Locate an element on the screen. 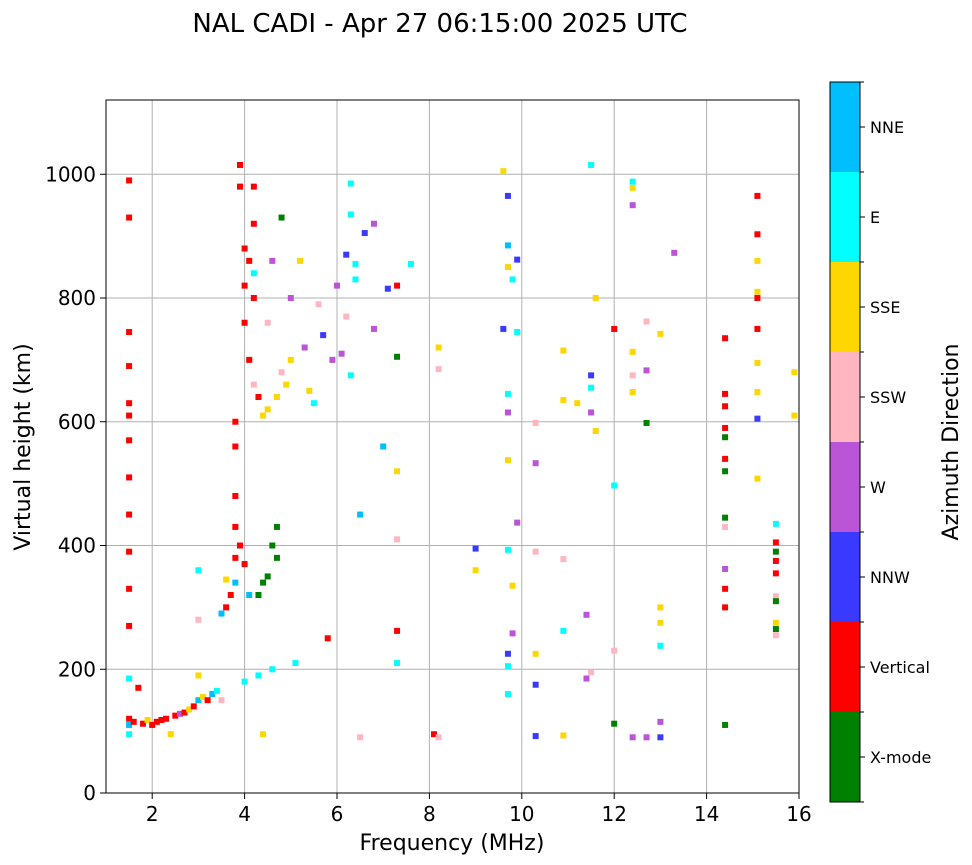  x-tick-label: 14 is located at coordinates (706, 814).